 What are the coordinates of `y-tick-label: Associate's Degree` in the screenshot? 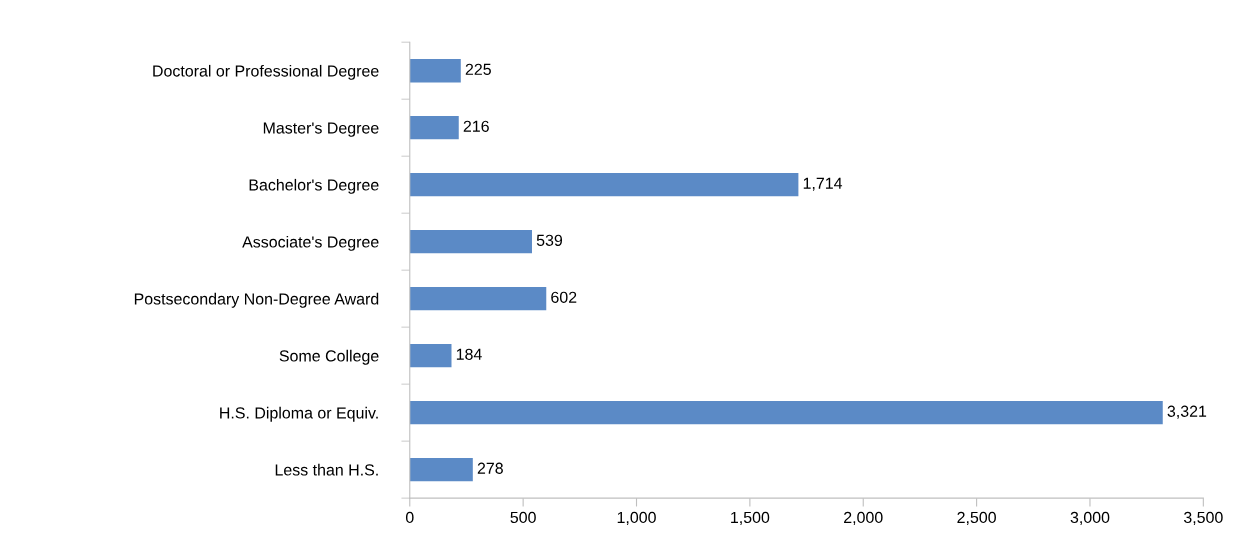 It's located at (310, 243).